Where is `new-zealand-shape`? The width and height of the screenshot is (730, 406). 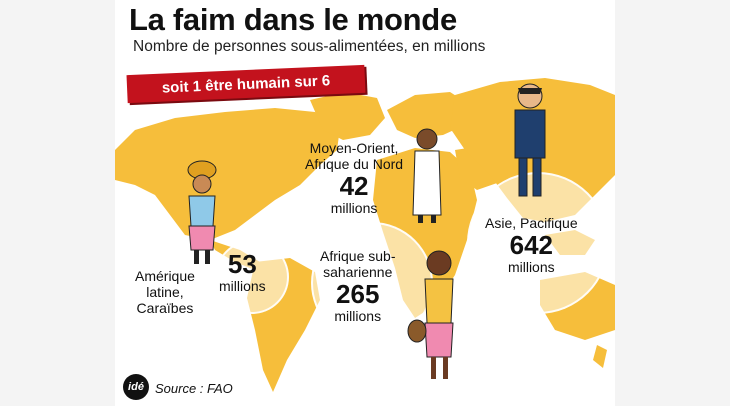
new-zealand-shape is located at coordinates (600, 356).